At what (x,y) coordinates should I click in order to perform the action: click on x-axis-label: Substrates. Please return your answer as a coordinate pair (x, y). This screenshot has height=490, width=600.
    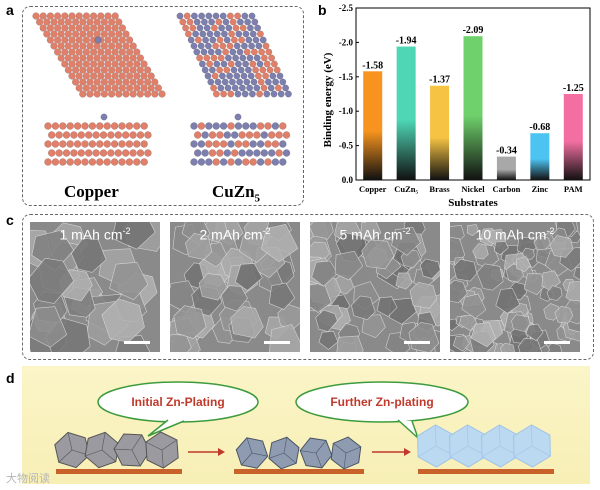
    Looking at the image, I should click on (473, 203).